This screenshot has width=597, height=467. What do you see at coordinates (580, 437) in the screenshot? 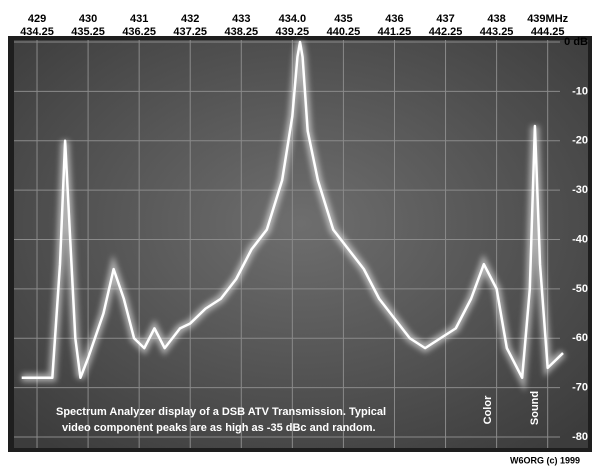
I see `y-tick-label: -80` at bounding box center [580, 437].